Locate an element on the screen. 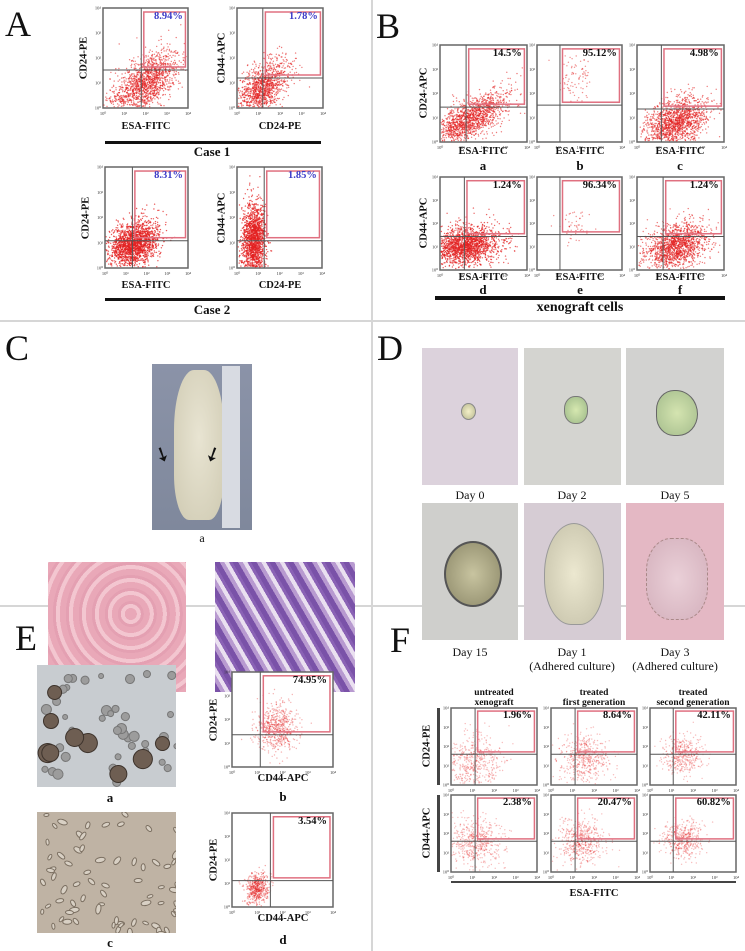 The height and width of the screenshot is (951, 745). x-tick-label: 10¹ is located at coordinates (124, 113).